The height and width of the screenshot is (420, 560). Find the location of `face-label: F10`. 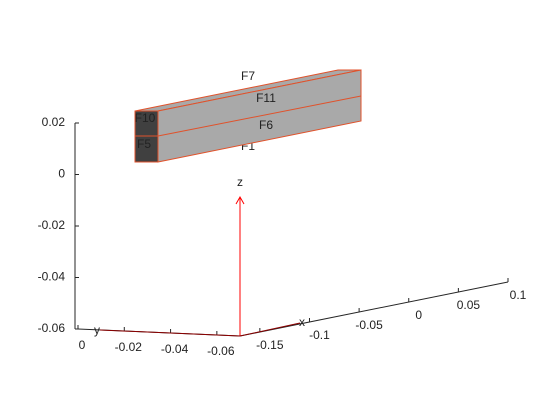

face-label: F10 is located at coordinates (145, 118).